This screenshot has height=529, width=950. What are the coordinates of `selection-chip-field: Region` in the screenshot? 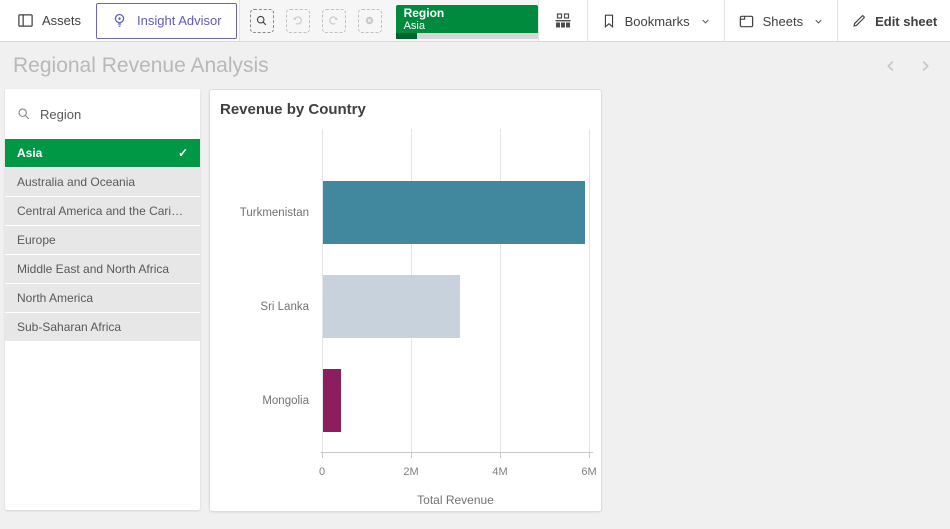 It's located at (424, 12).